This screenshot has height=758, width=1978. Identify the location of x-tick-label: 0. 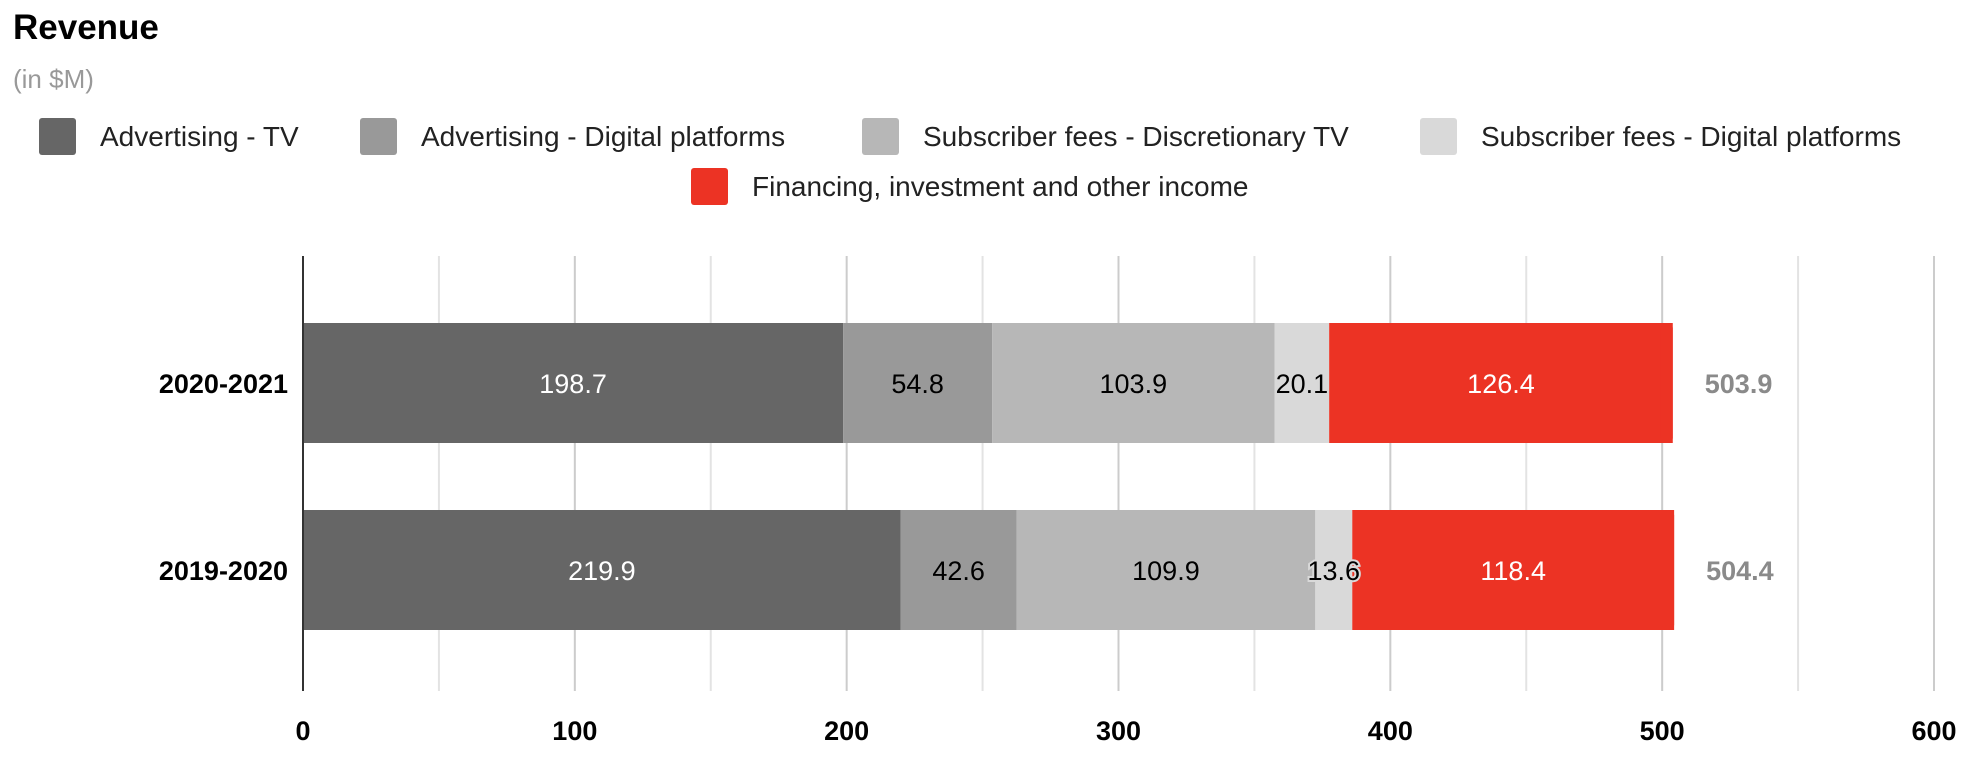
(302, 731).